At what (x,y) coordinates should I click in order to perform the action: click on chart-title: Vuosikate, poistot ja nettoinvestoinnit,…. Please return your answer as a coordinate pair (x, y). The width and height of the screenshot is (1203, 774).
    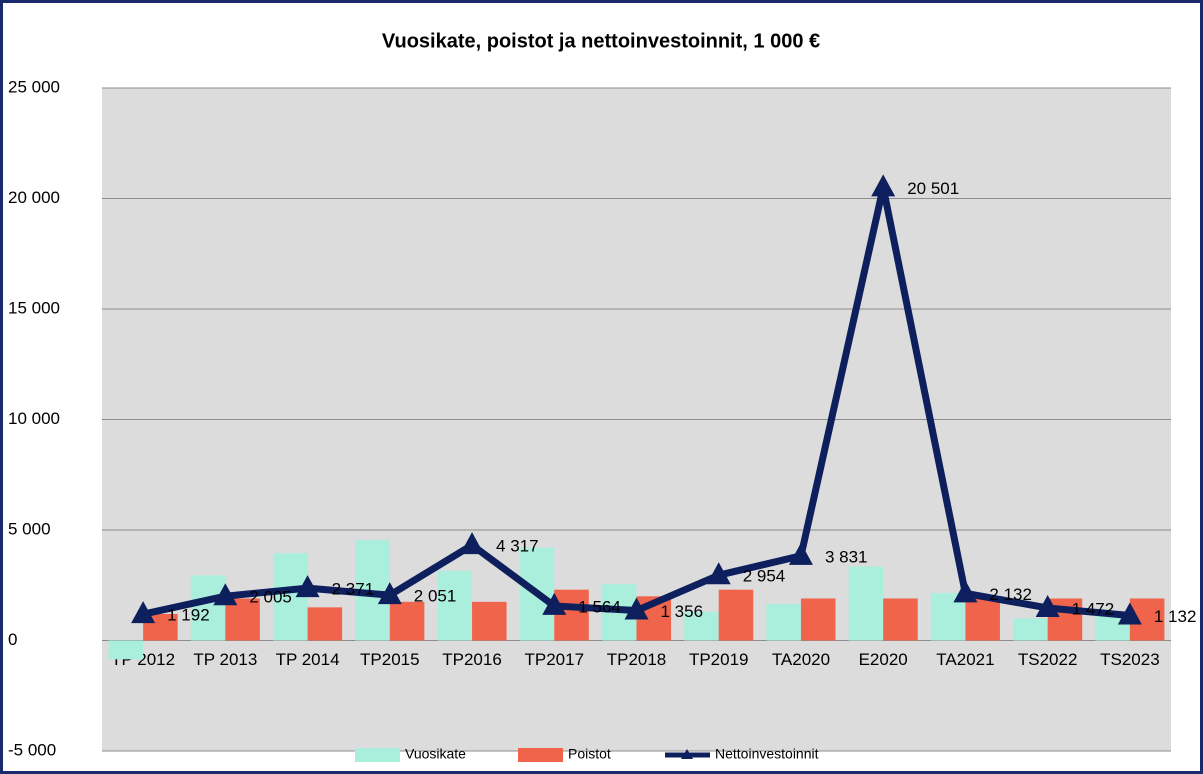
    Looking at the image, I should click on (601, 41).